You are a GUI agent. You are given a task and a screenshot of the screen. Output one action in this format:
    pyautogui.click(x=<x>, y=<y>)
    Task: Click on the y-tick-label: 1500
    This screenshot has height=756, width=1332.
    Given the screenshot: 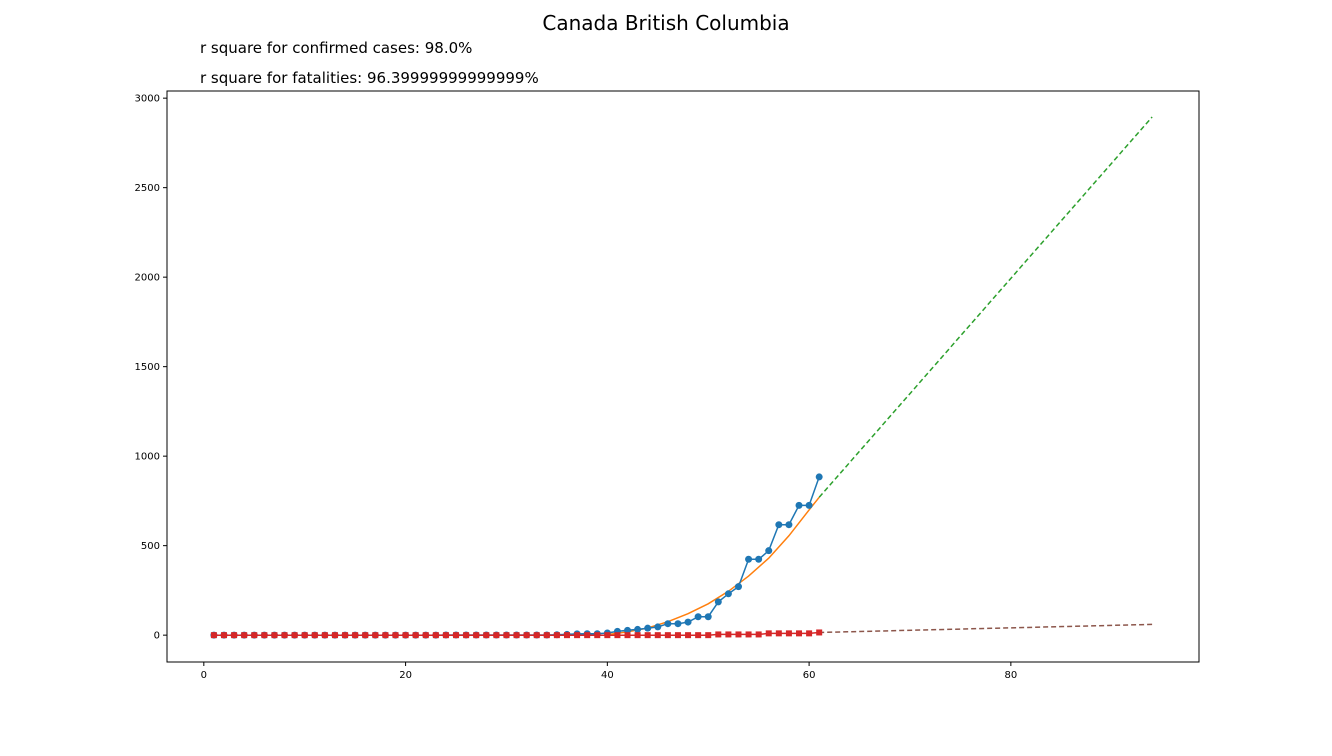 What is the action you would take?
    pyautogui.click(x=147, y=367)
    